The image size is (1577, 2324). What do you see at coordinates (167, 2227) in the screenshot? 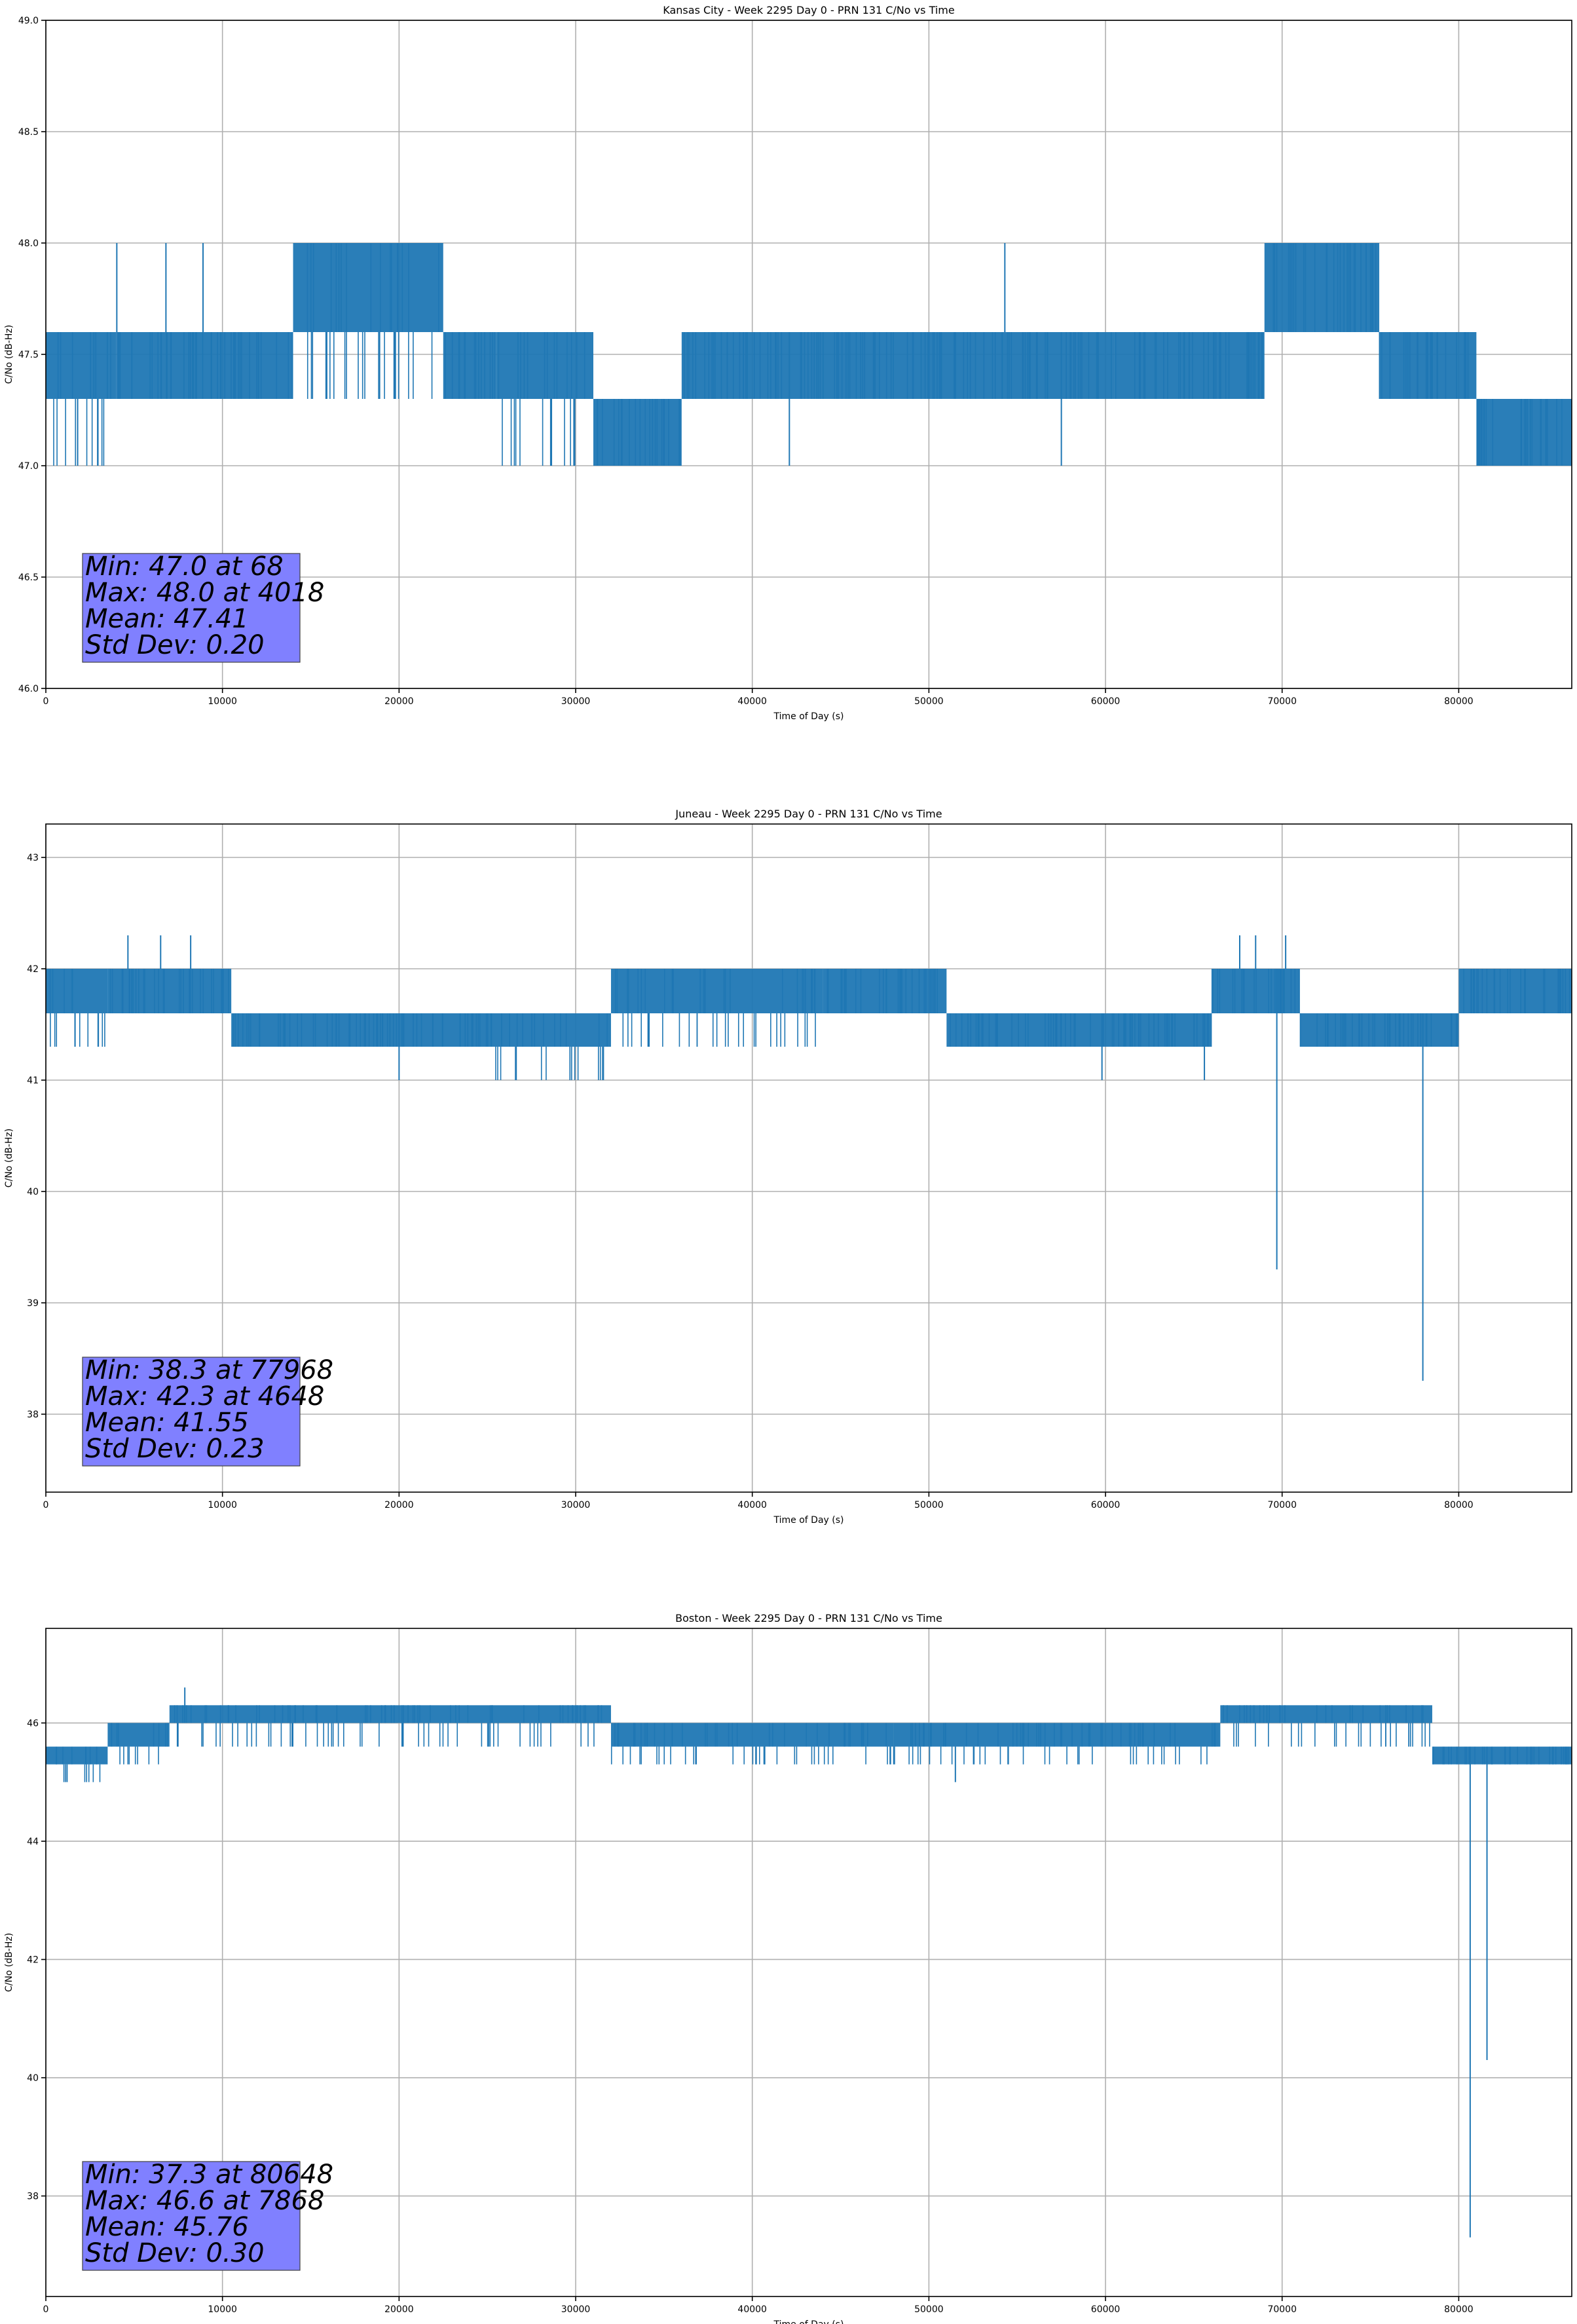
I see `stats-line: Mean: 45.76` at bounding box center [167, 2227].